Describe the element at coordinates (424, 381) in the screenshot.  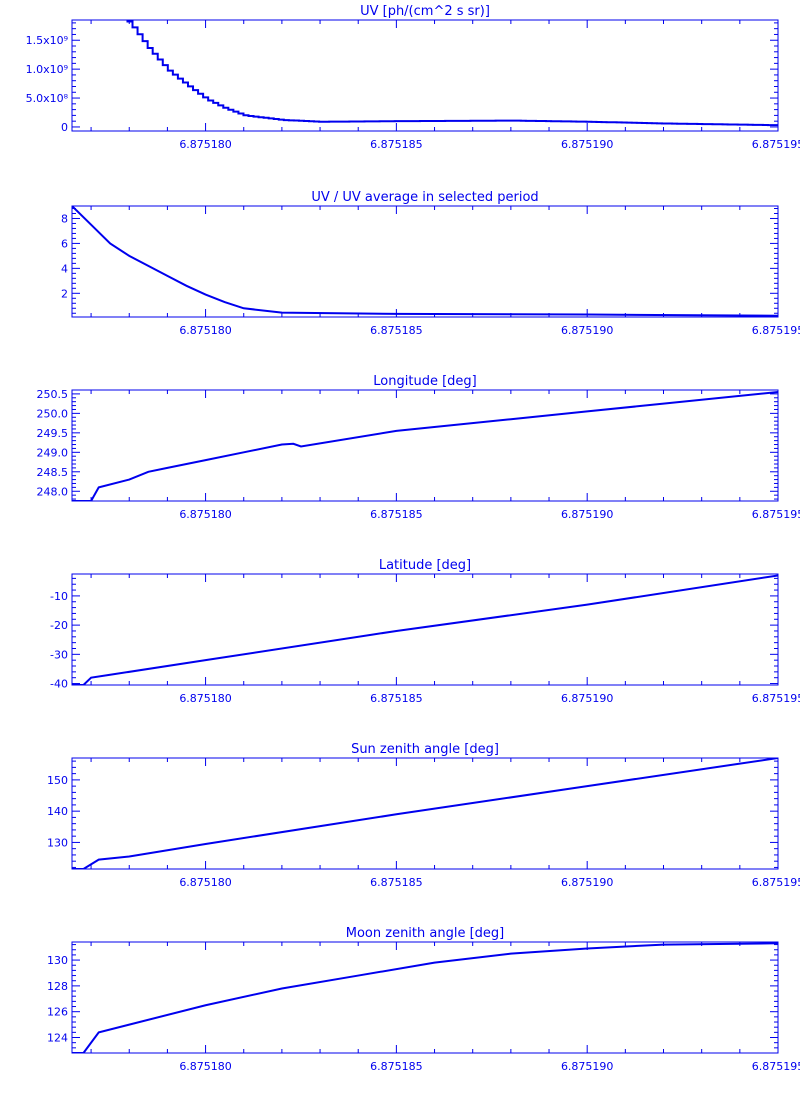
I see `chart-title: Longitude [deg]` at that location.